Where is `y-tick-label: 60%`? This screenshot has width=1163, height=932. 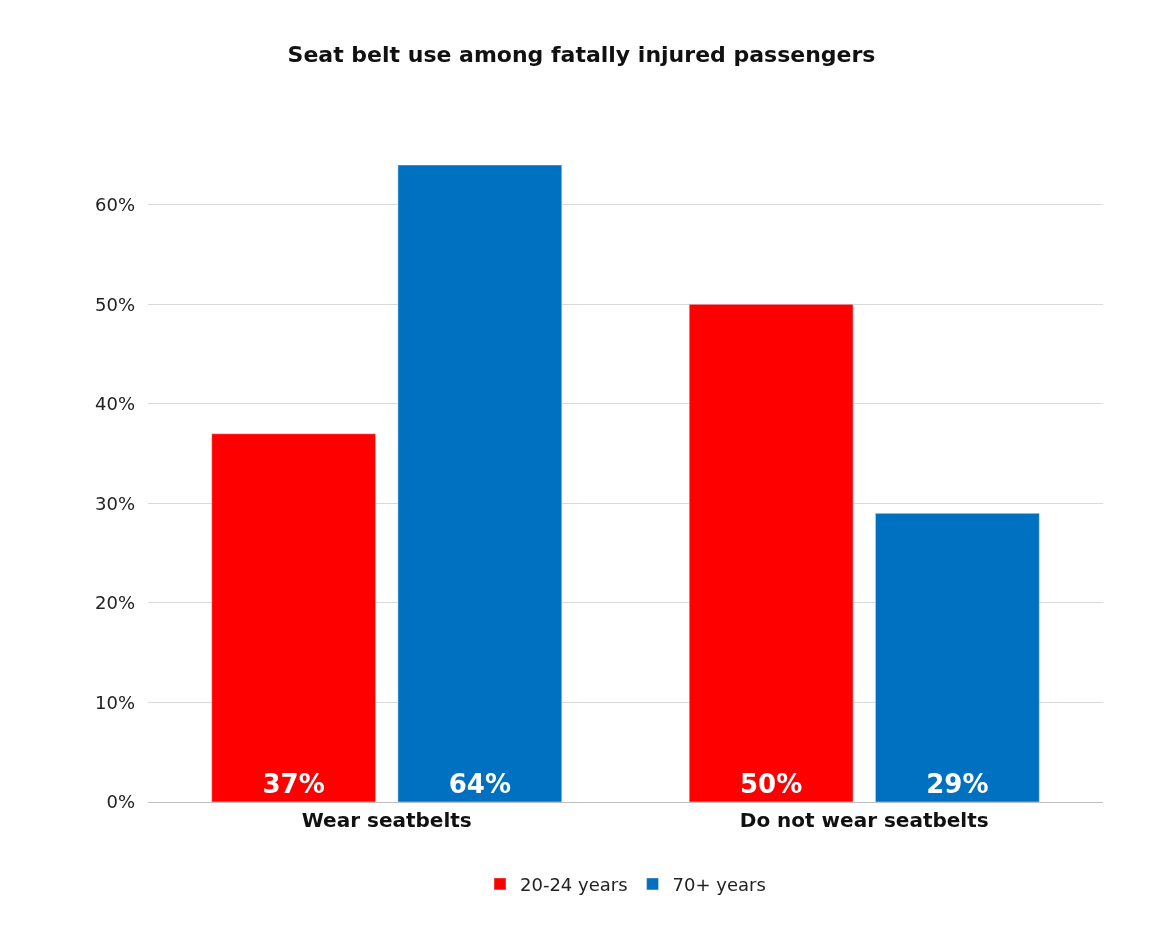 y-tick-label: 60% is located at coordinates (114, 205).